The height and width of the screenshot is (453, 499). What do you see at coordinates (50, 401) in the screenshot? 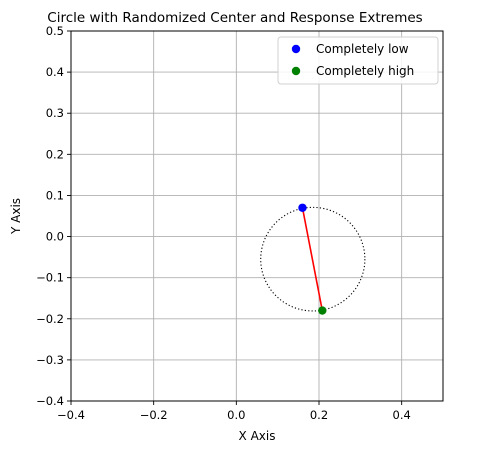
I see `y-tick-label: −0.4` at bounding box center [50, 401].